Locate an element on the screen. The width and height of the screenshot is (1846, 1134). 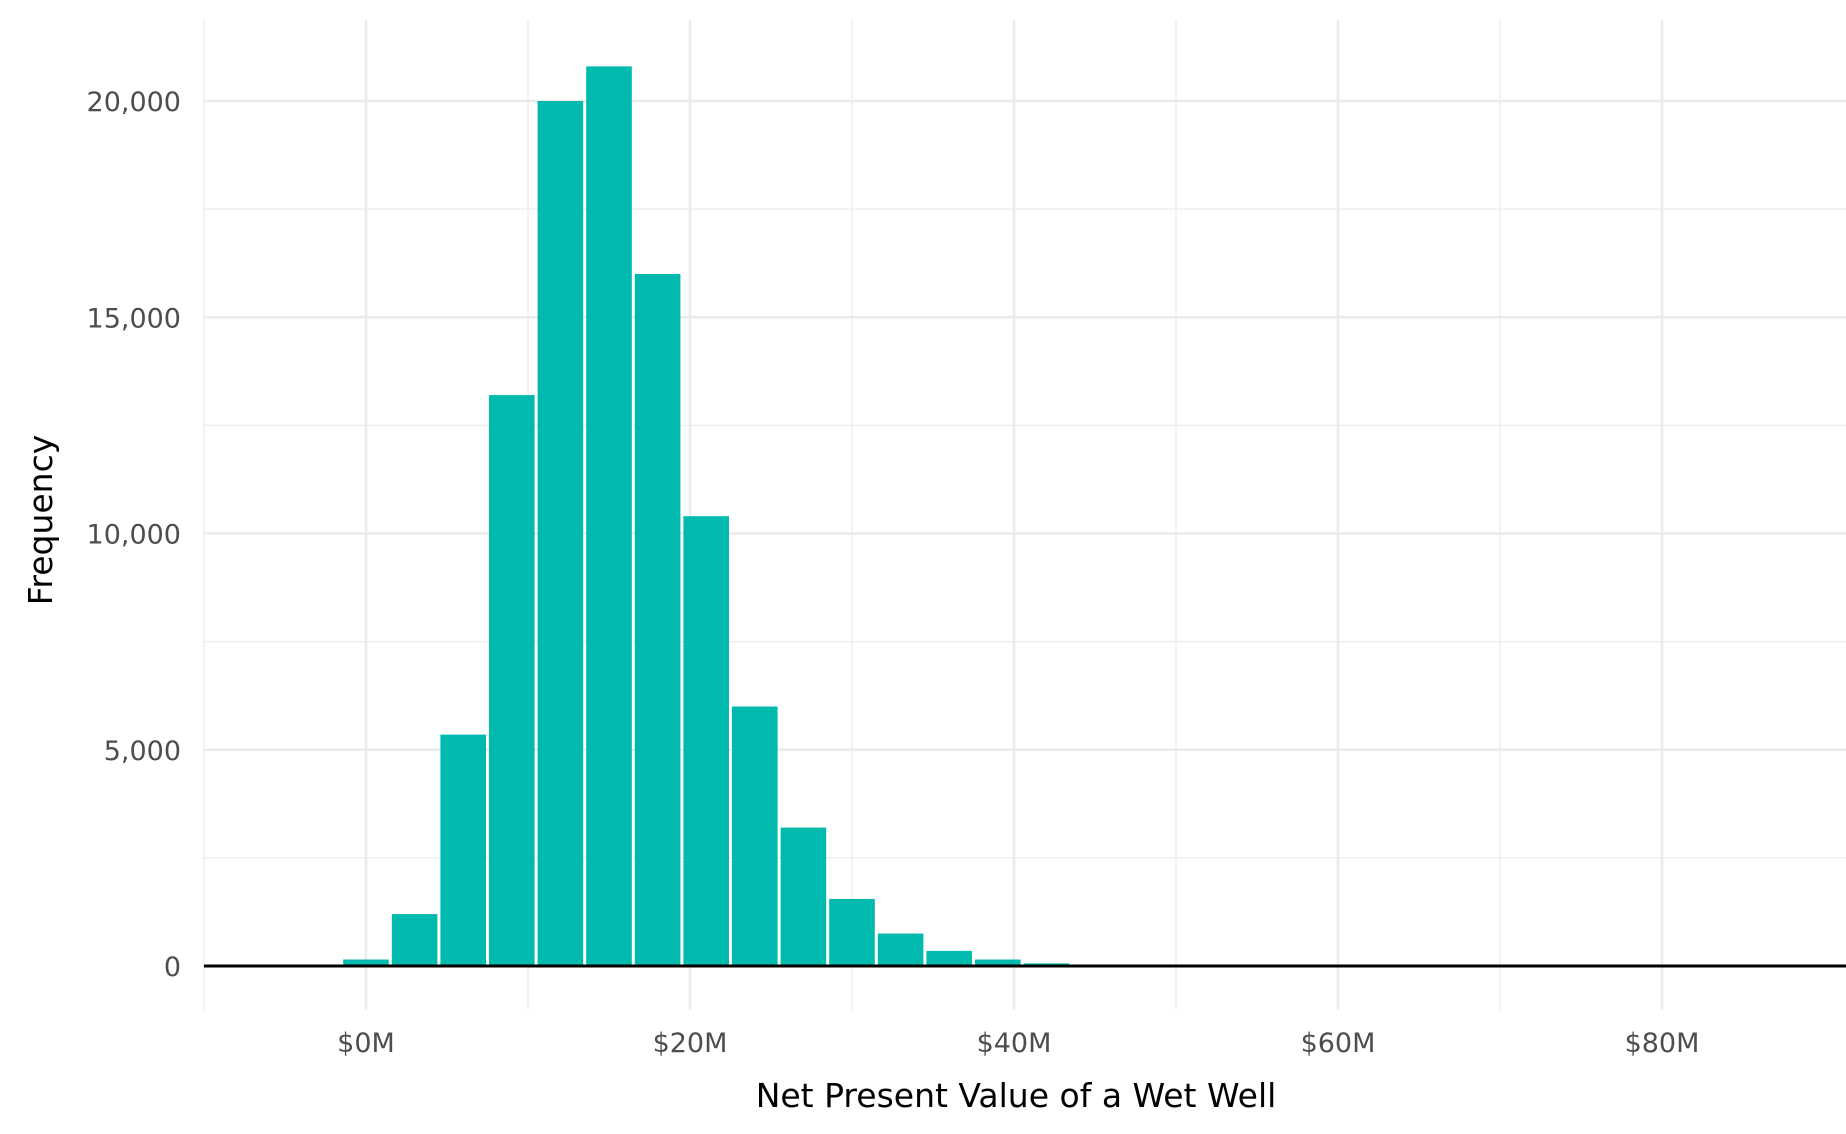
x-tick-label: $40M is located at coordinates (1014, 1043).